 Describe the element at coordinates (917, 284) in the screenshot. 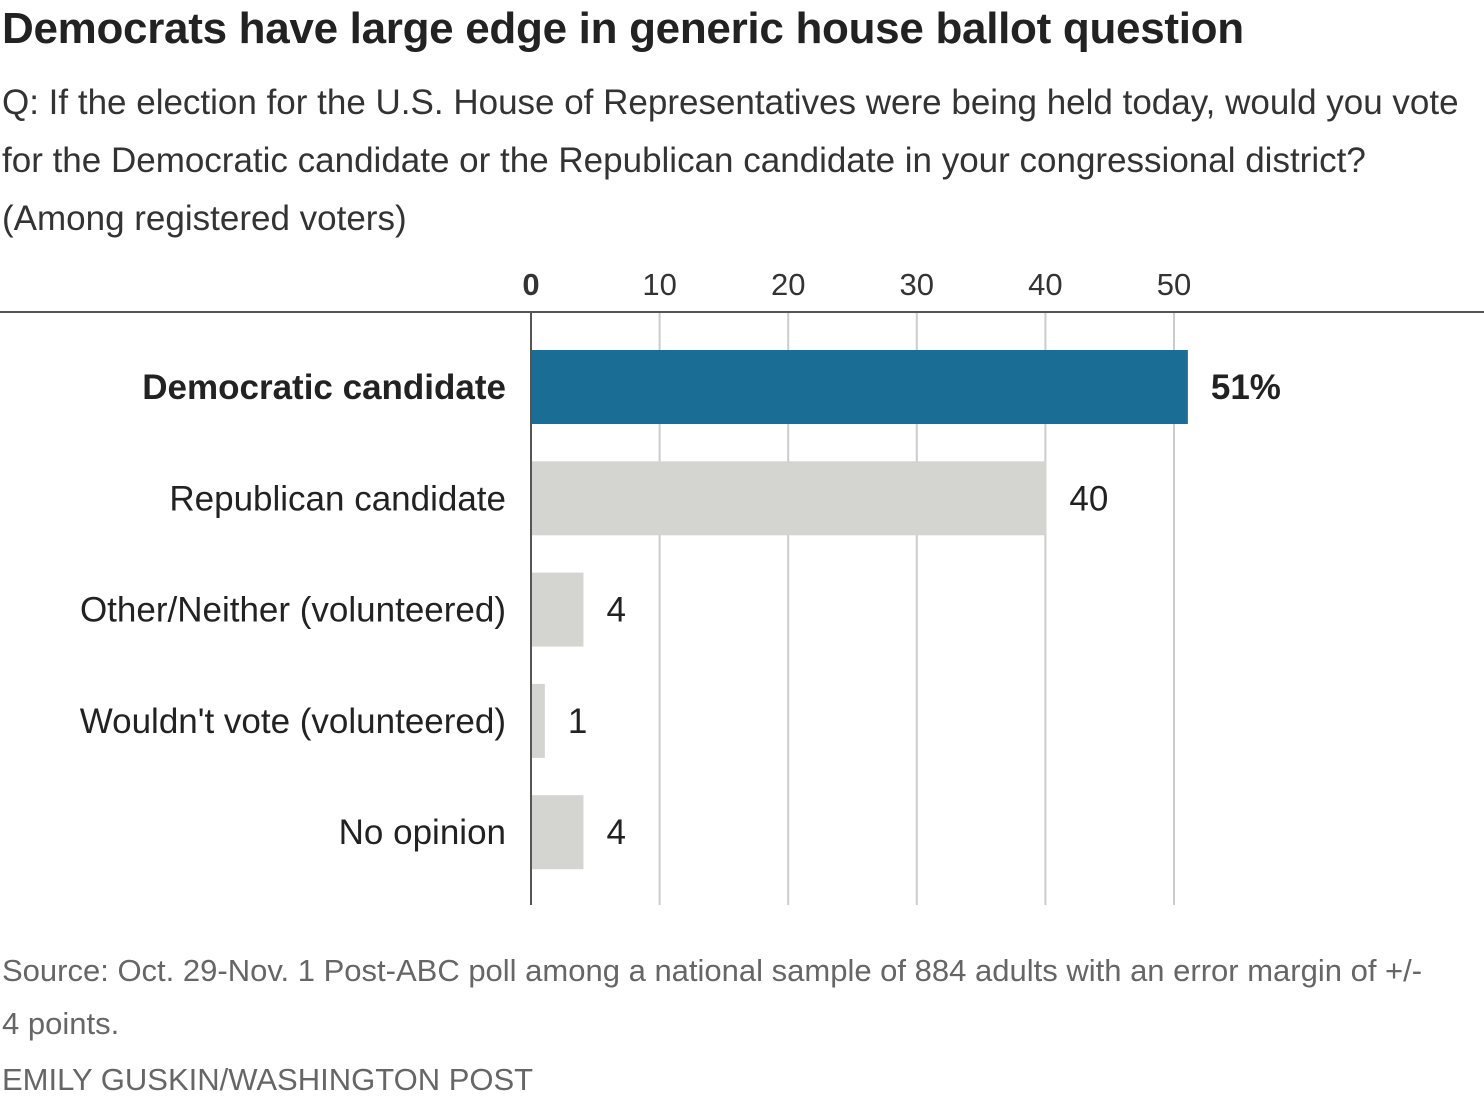

I see `tick-label: 30` at that location.